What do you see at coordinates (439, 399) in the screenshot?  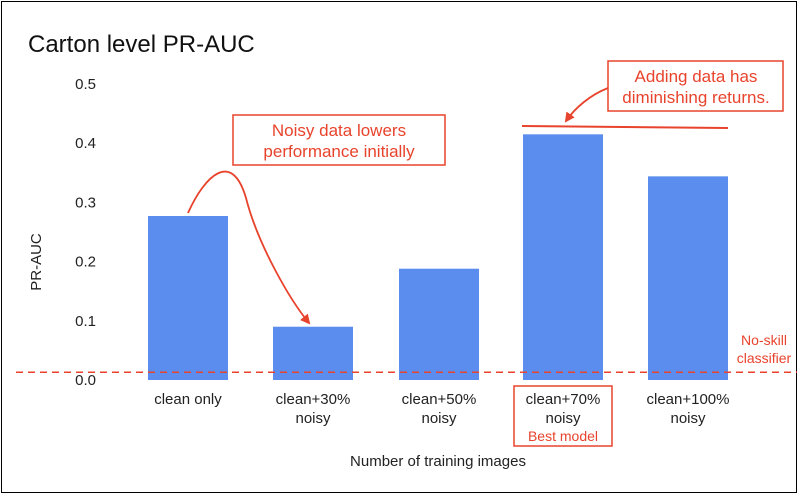 I see `category-label: clean+50%` at bounding box center [439, 399].